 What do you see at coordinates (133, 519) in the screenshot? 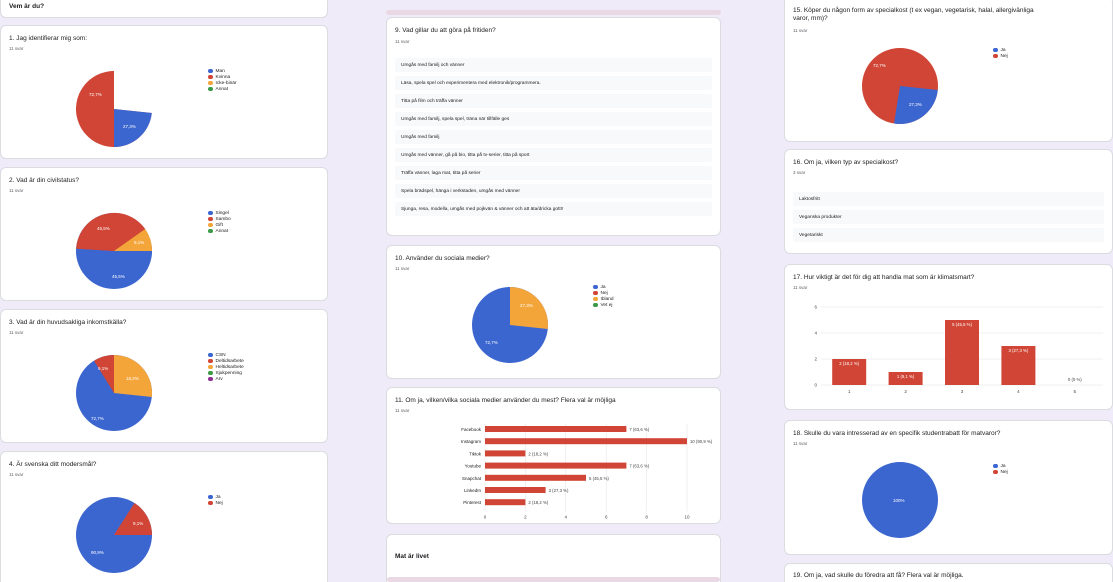
I see `pie-slice-nej` at bounding box center [133, 519].